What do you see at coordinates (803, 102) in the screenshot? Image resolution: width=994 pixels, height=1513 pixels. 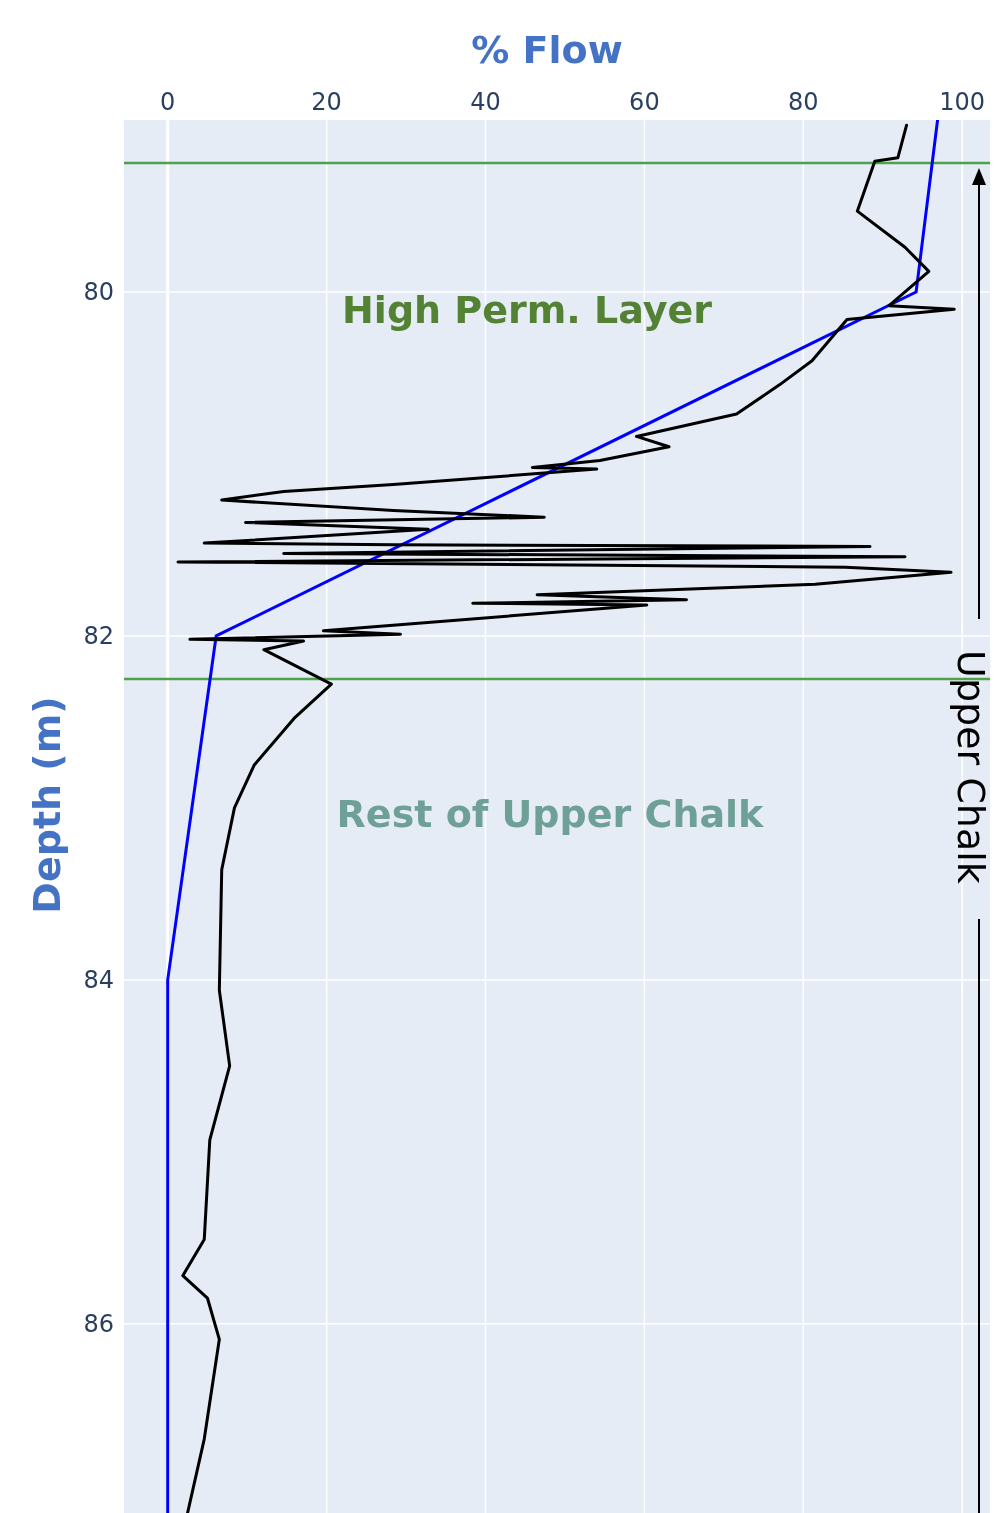 I see `x-tick-label: 80` at bounding box center [803, 102].